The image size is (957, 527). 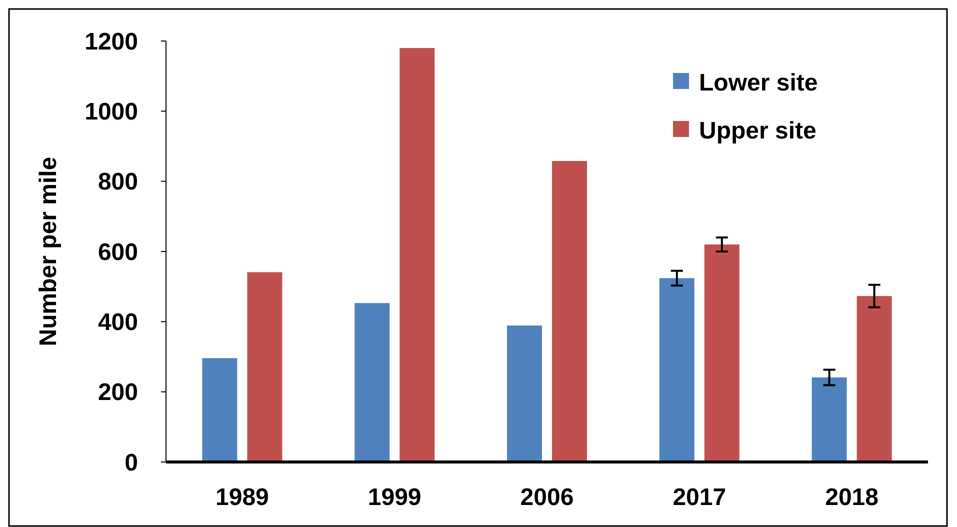 I want to click on legend-label: Upper site, so click(x=757, y=130).